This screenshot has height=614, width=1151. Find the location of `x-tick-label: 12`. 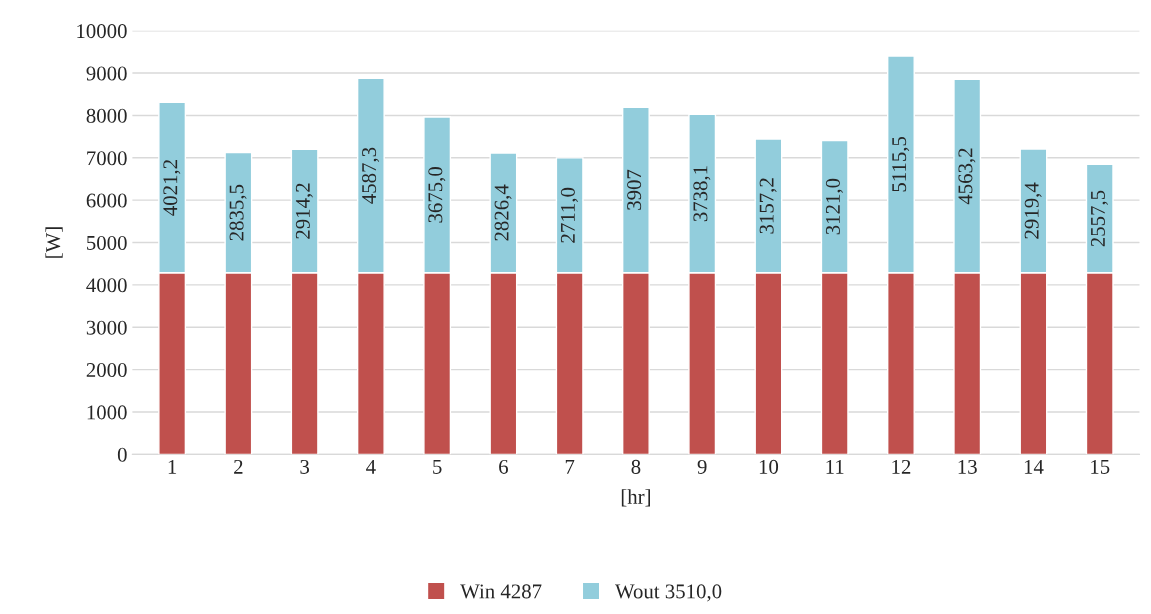

x-tick-label: 12 is located at coordinates (901, 466).